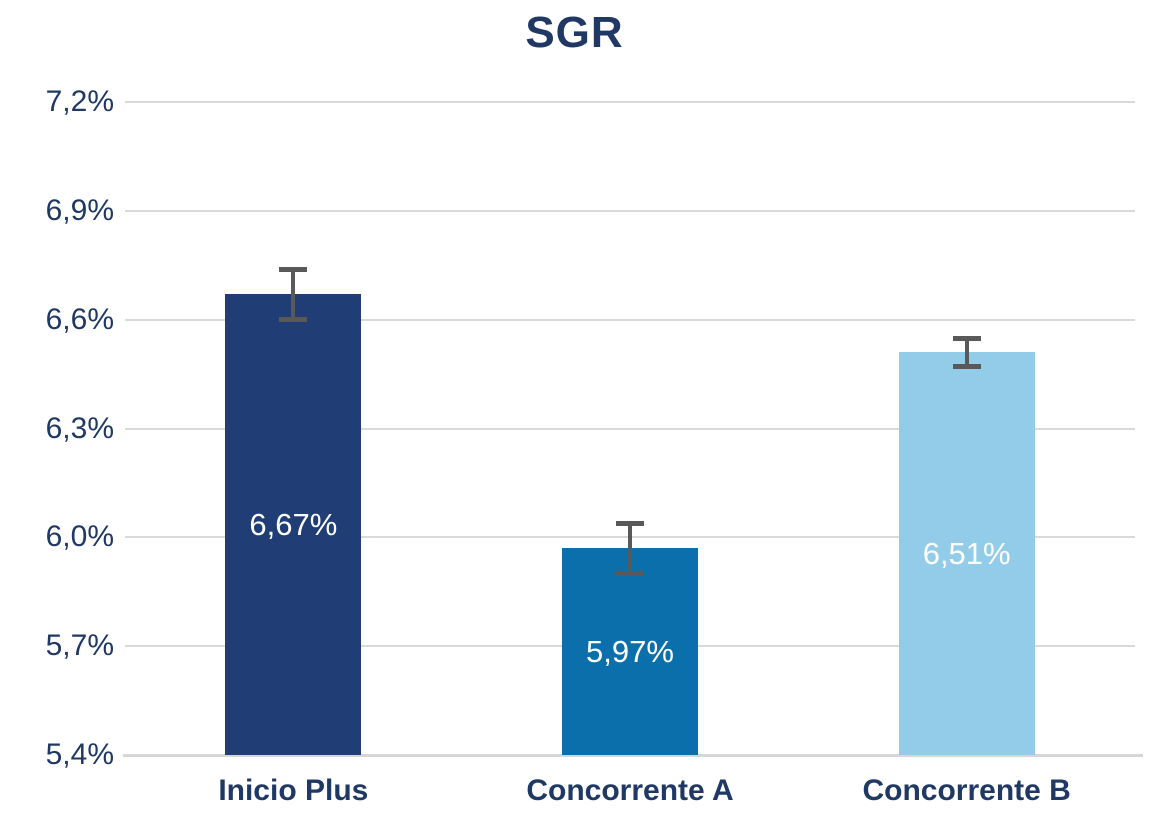 The image size is (1149, 838). I want to click on y-tick-label: 7,2%, so click(79, 101).